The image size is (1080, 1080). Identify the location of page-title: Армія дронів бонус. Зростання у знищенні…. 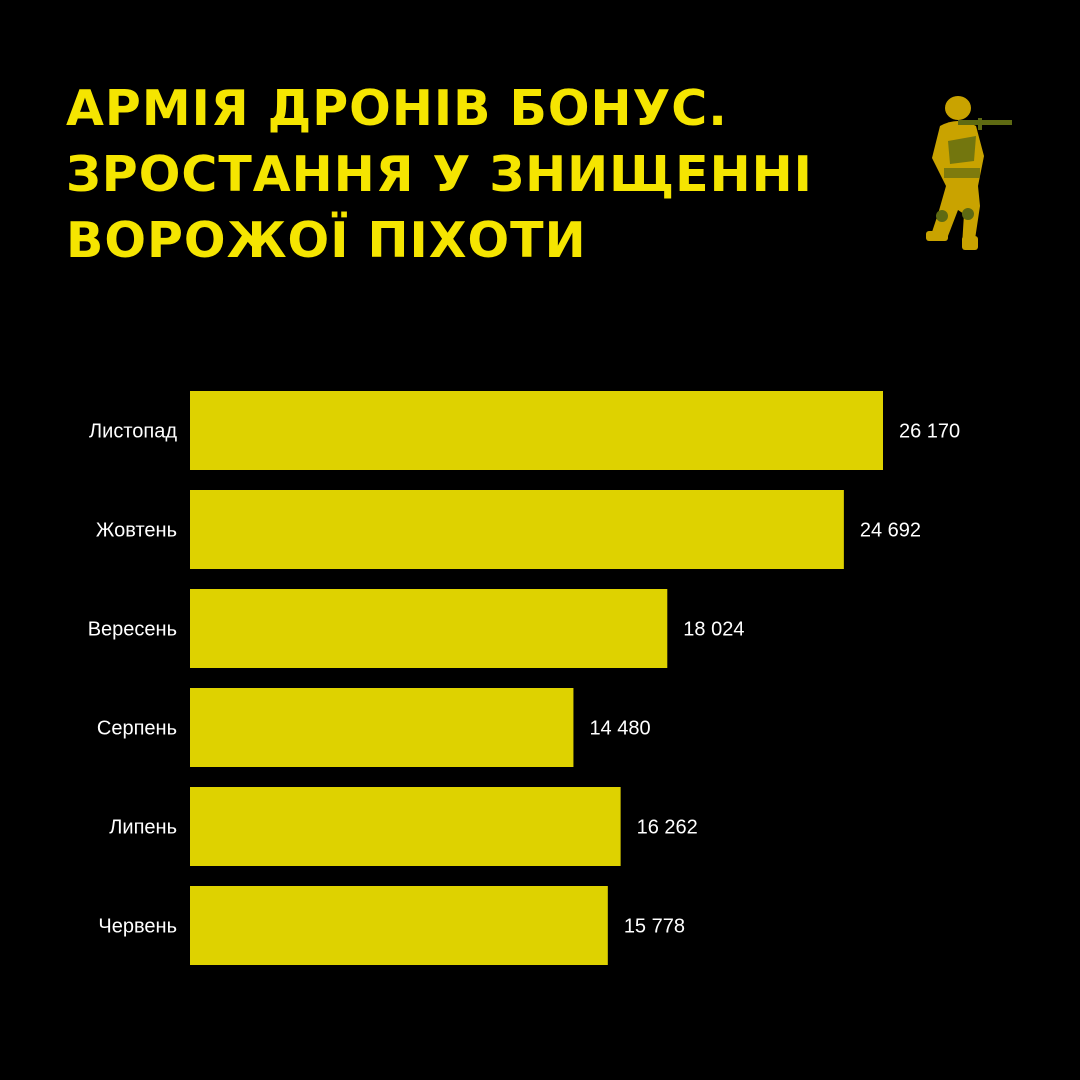
(466, 175).